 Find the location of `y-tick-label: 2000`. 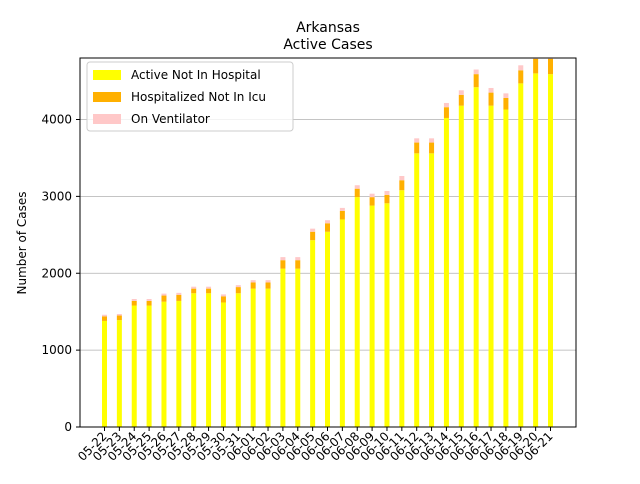

y-tick-label: 2000 is located at coordinates (56, 273).